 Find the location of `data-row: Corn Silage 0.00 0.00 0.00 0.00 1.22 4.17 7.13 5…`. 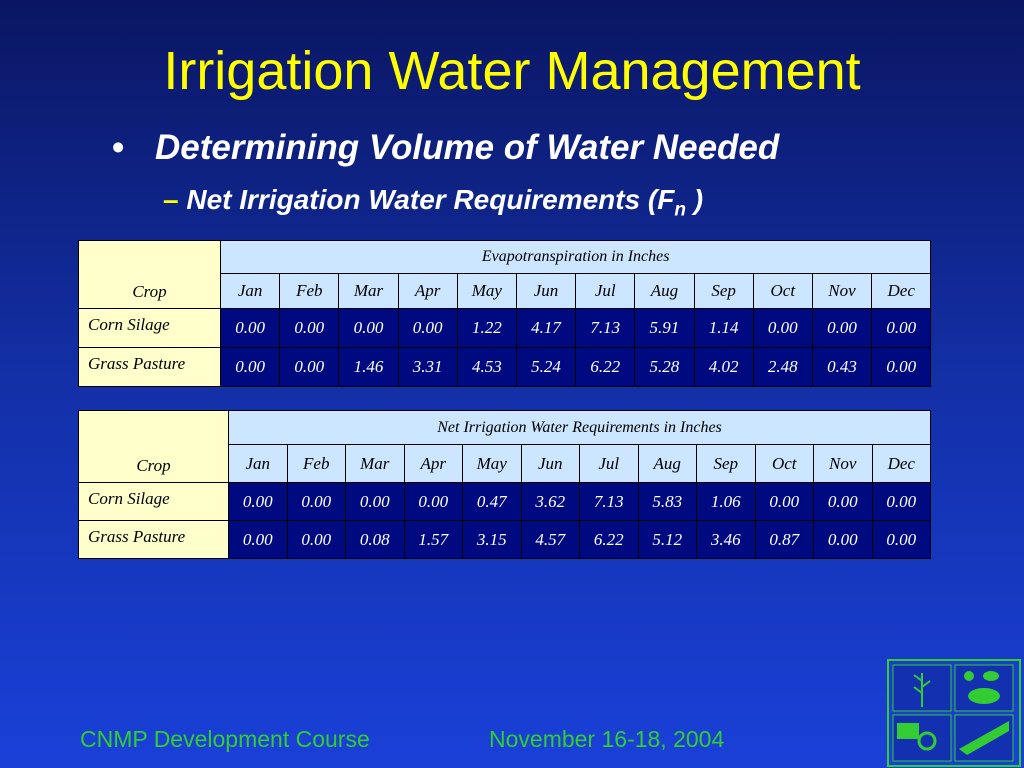

data-row: Corn Silage 0.00 0.00 0.00 0.00 1.22 4.17 7.13 5… is located at coordinates (505, 328).